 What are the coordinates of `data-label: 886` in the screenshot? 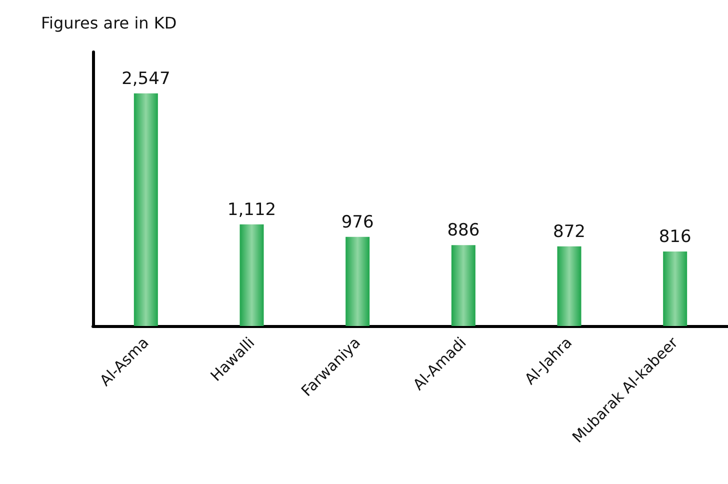 It's located at (463, 230).